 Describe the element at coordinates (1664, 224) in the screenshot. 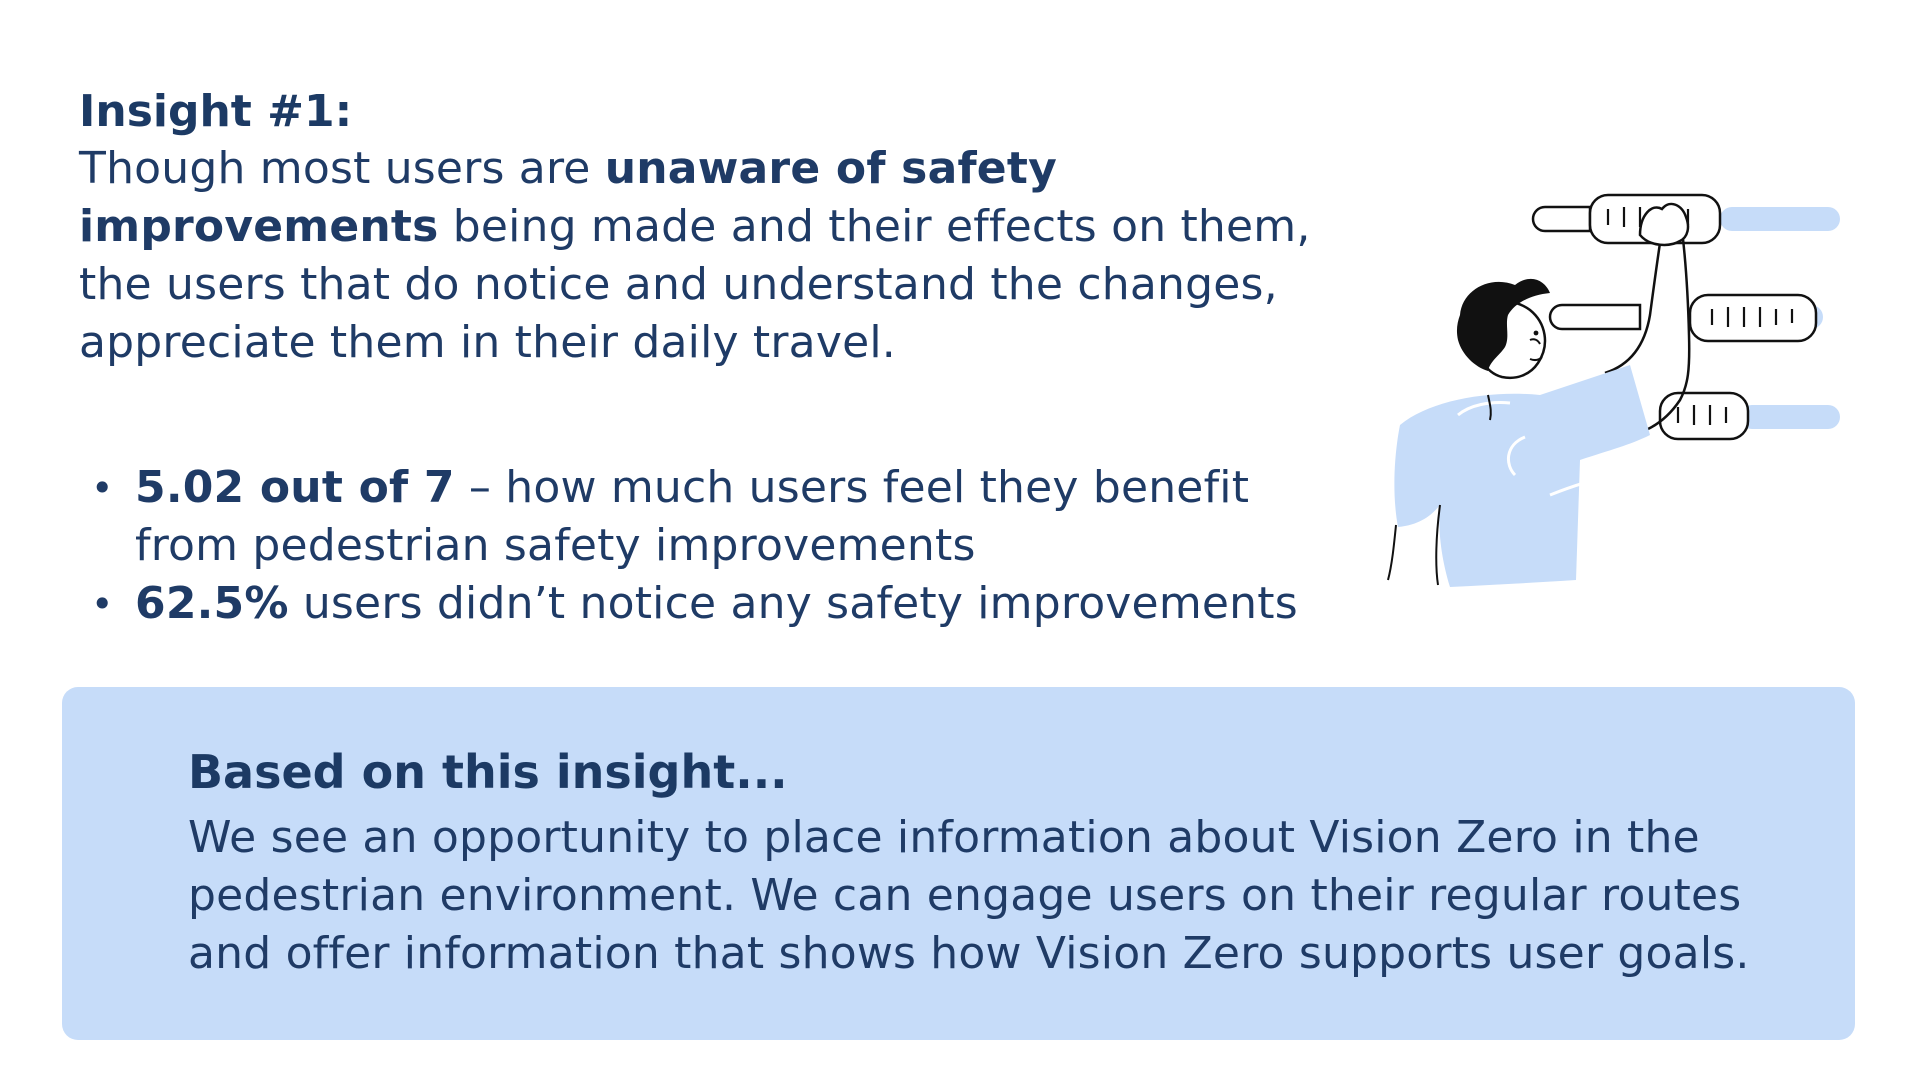

I see `person-hand` at that location.